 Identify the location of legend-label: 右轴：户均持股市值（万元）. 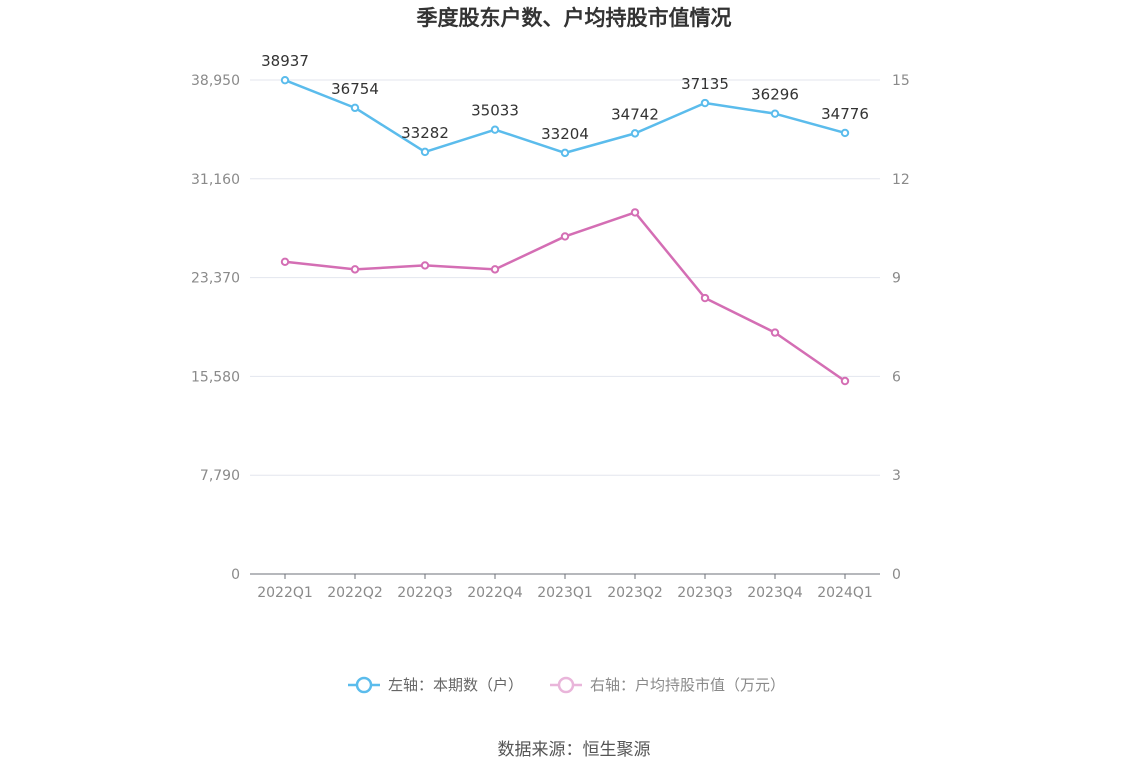
(687, 685).